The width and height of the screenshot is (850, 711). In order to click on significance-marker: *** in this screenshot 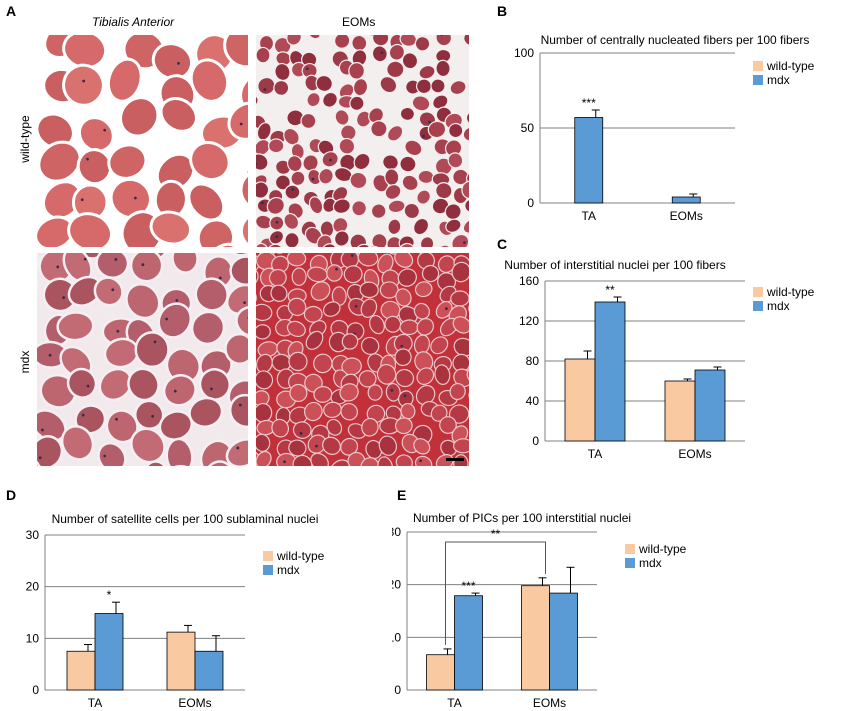, I will do `click(589, 103)`.